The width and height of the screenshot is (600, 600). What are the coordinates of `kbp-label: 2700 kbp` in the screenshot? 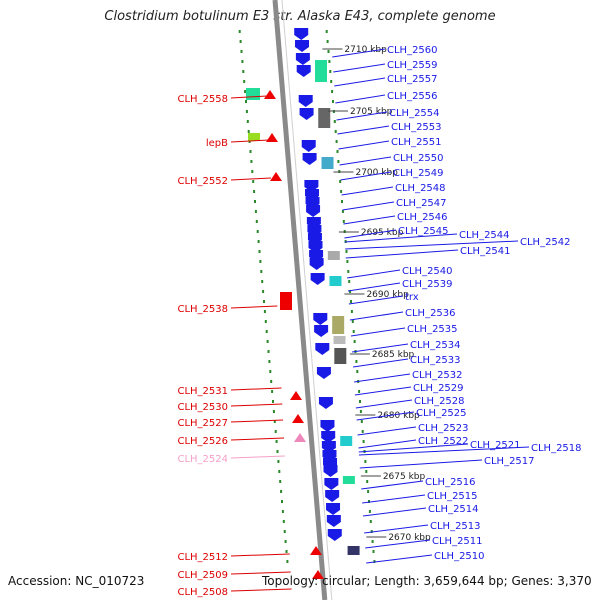 It's located at (376, 173).